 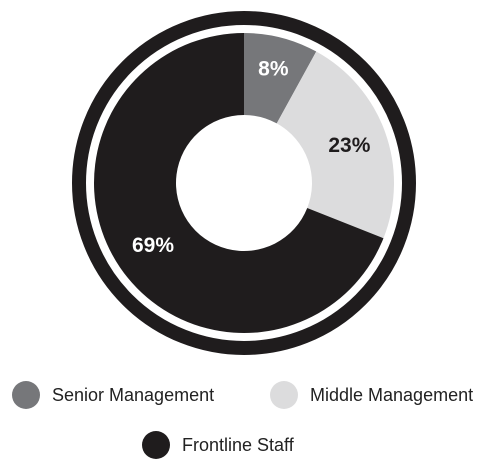 I want to click on legend-label-middle-management: Middle Management, so click(x=392, y=394).